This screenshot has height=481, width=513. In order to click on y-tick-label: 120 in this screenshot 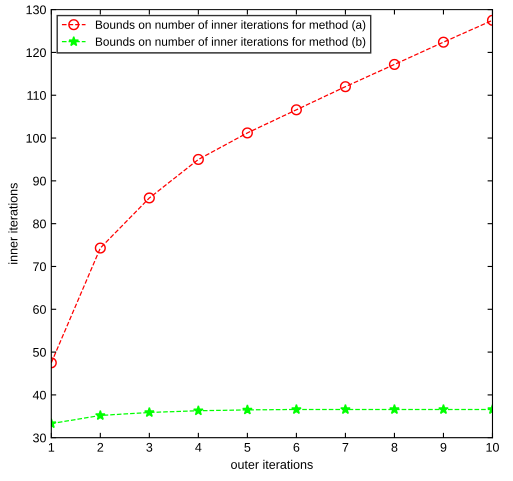, I will do `click(36, 53)`.